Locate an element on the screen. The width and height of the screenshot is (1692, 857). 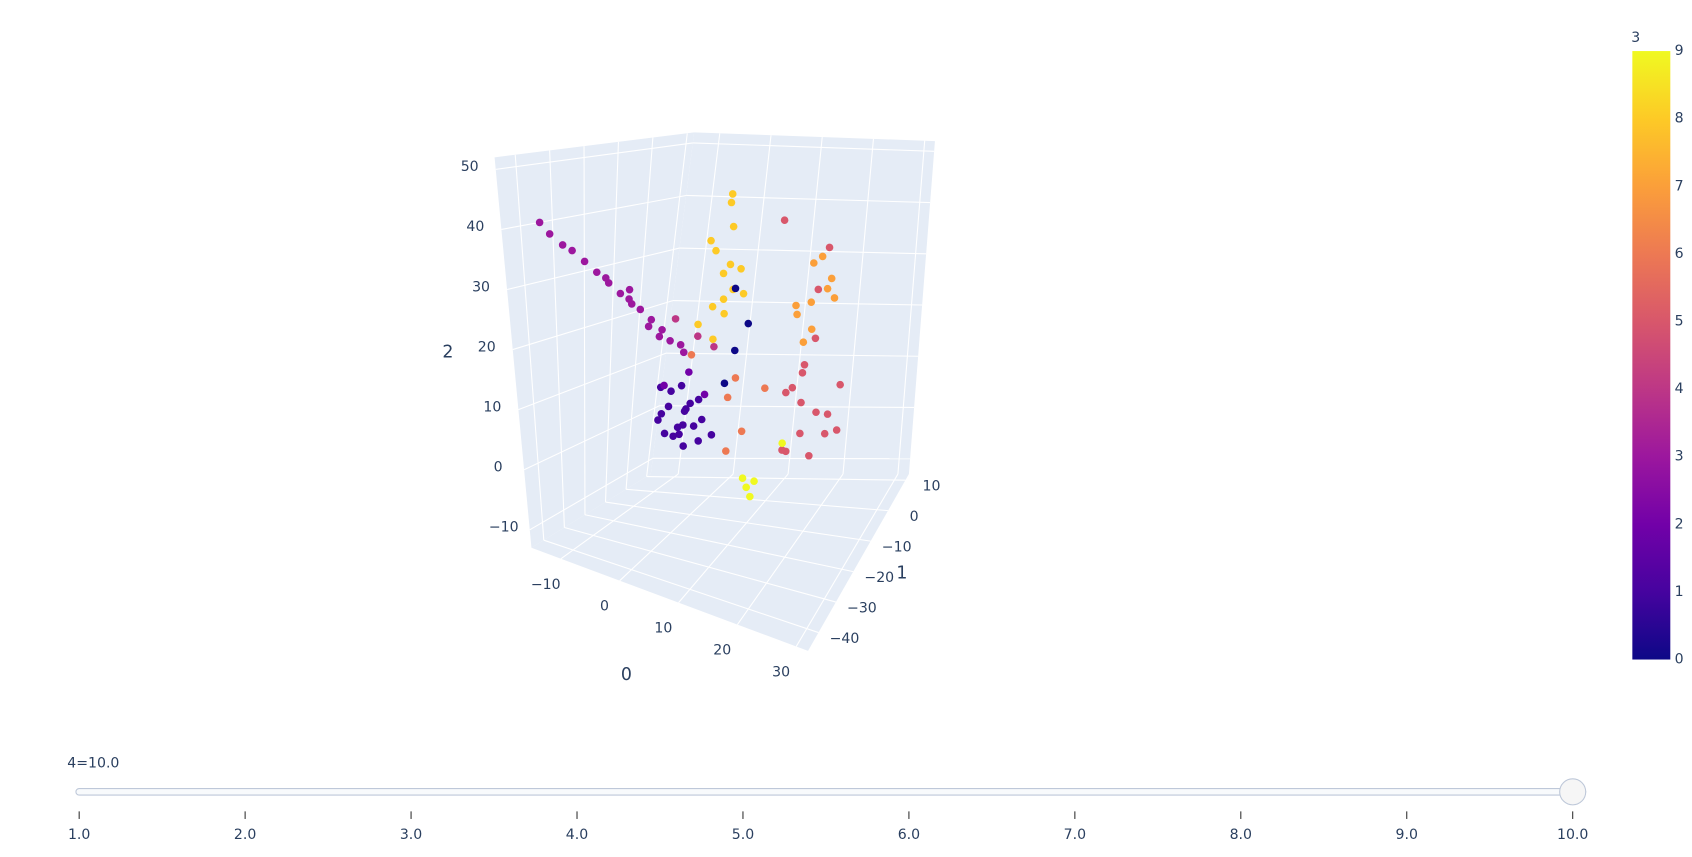
y-tick-label: −40 is located at coordinates (845, 639).